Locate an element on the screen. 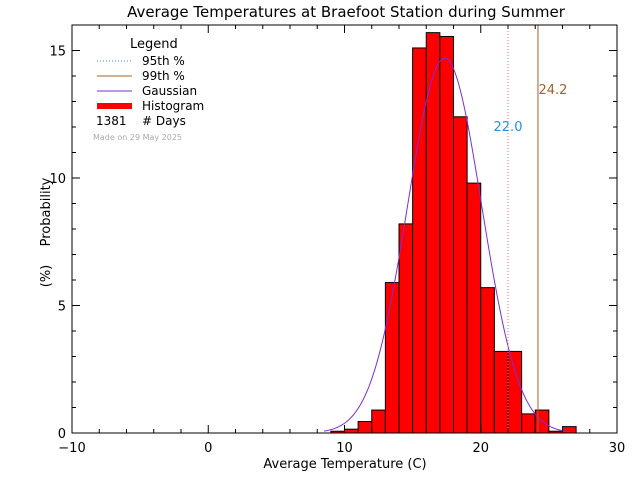  y-axis-unit: (%) is located at coordinates (46, 276).